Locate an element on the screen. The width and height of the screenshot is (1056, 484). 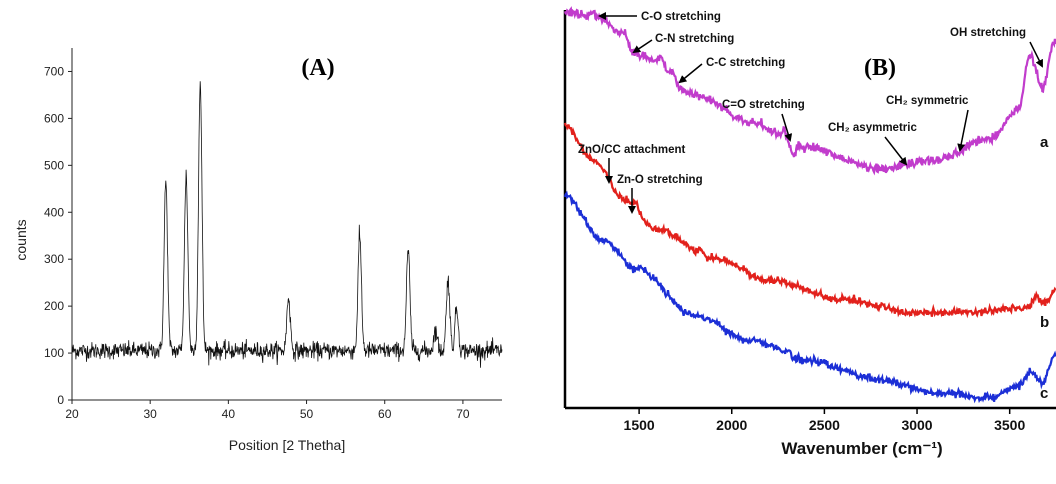
a-y-tick-label: 400 is located at coordinates (54, 212).